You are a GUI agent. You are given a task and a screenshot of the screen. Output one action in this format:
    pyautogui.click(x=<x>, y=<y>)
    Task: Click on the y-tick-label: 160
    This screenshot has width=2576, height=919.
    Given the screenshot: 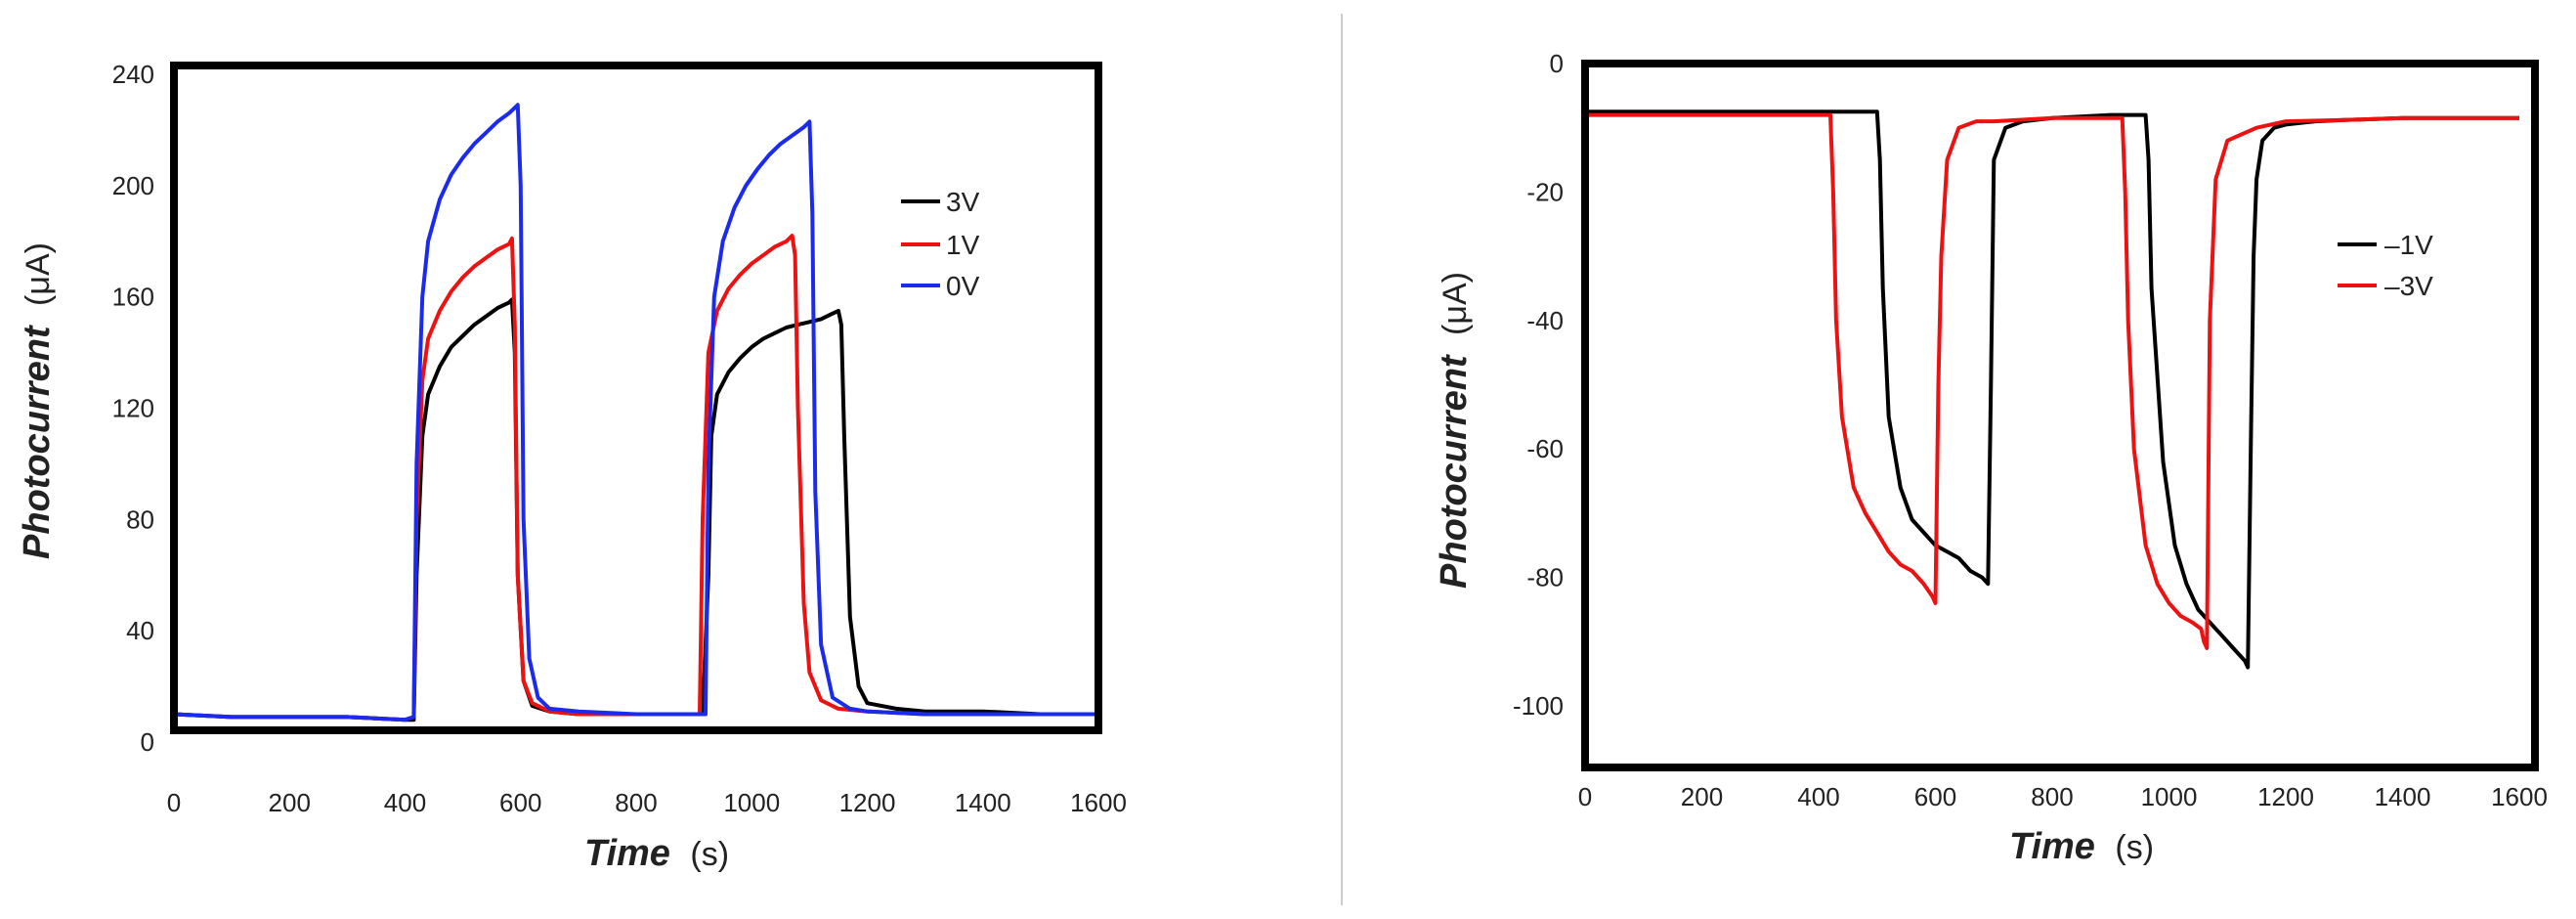 What is the action you would take?
    pyautogui.click(x=133, y=297)
    